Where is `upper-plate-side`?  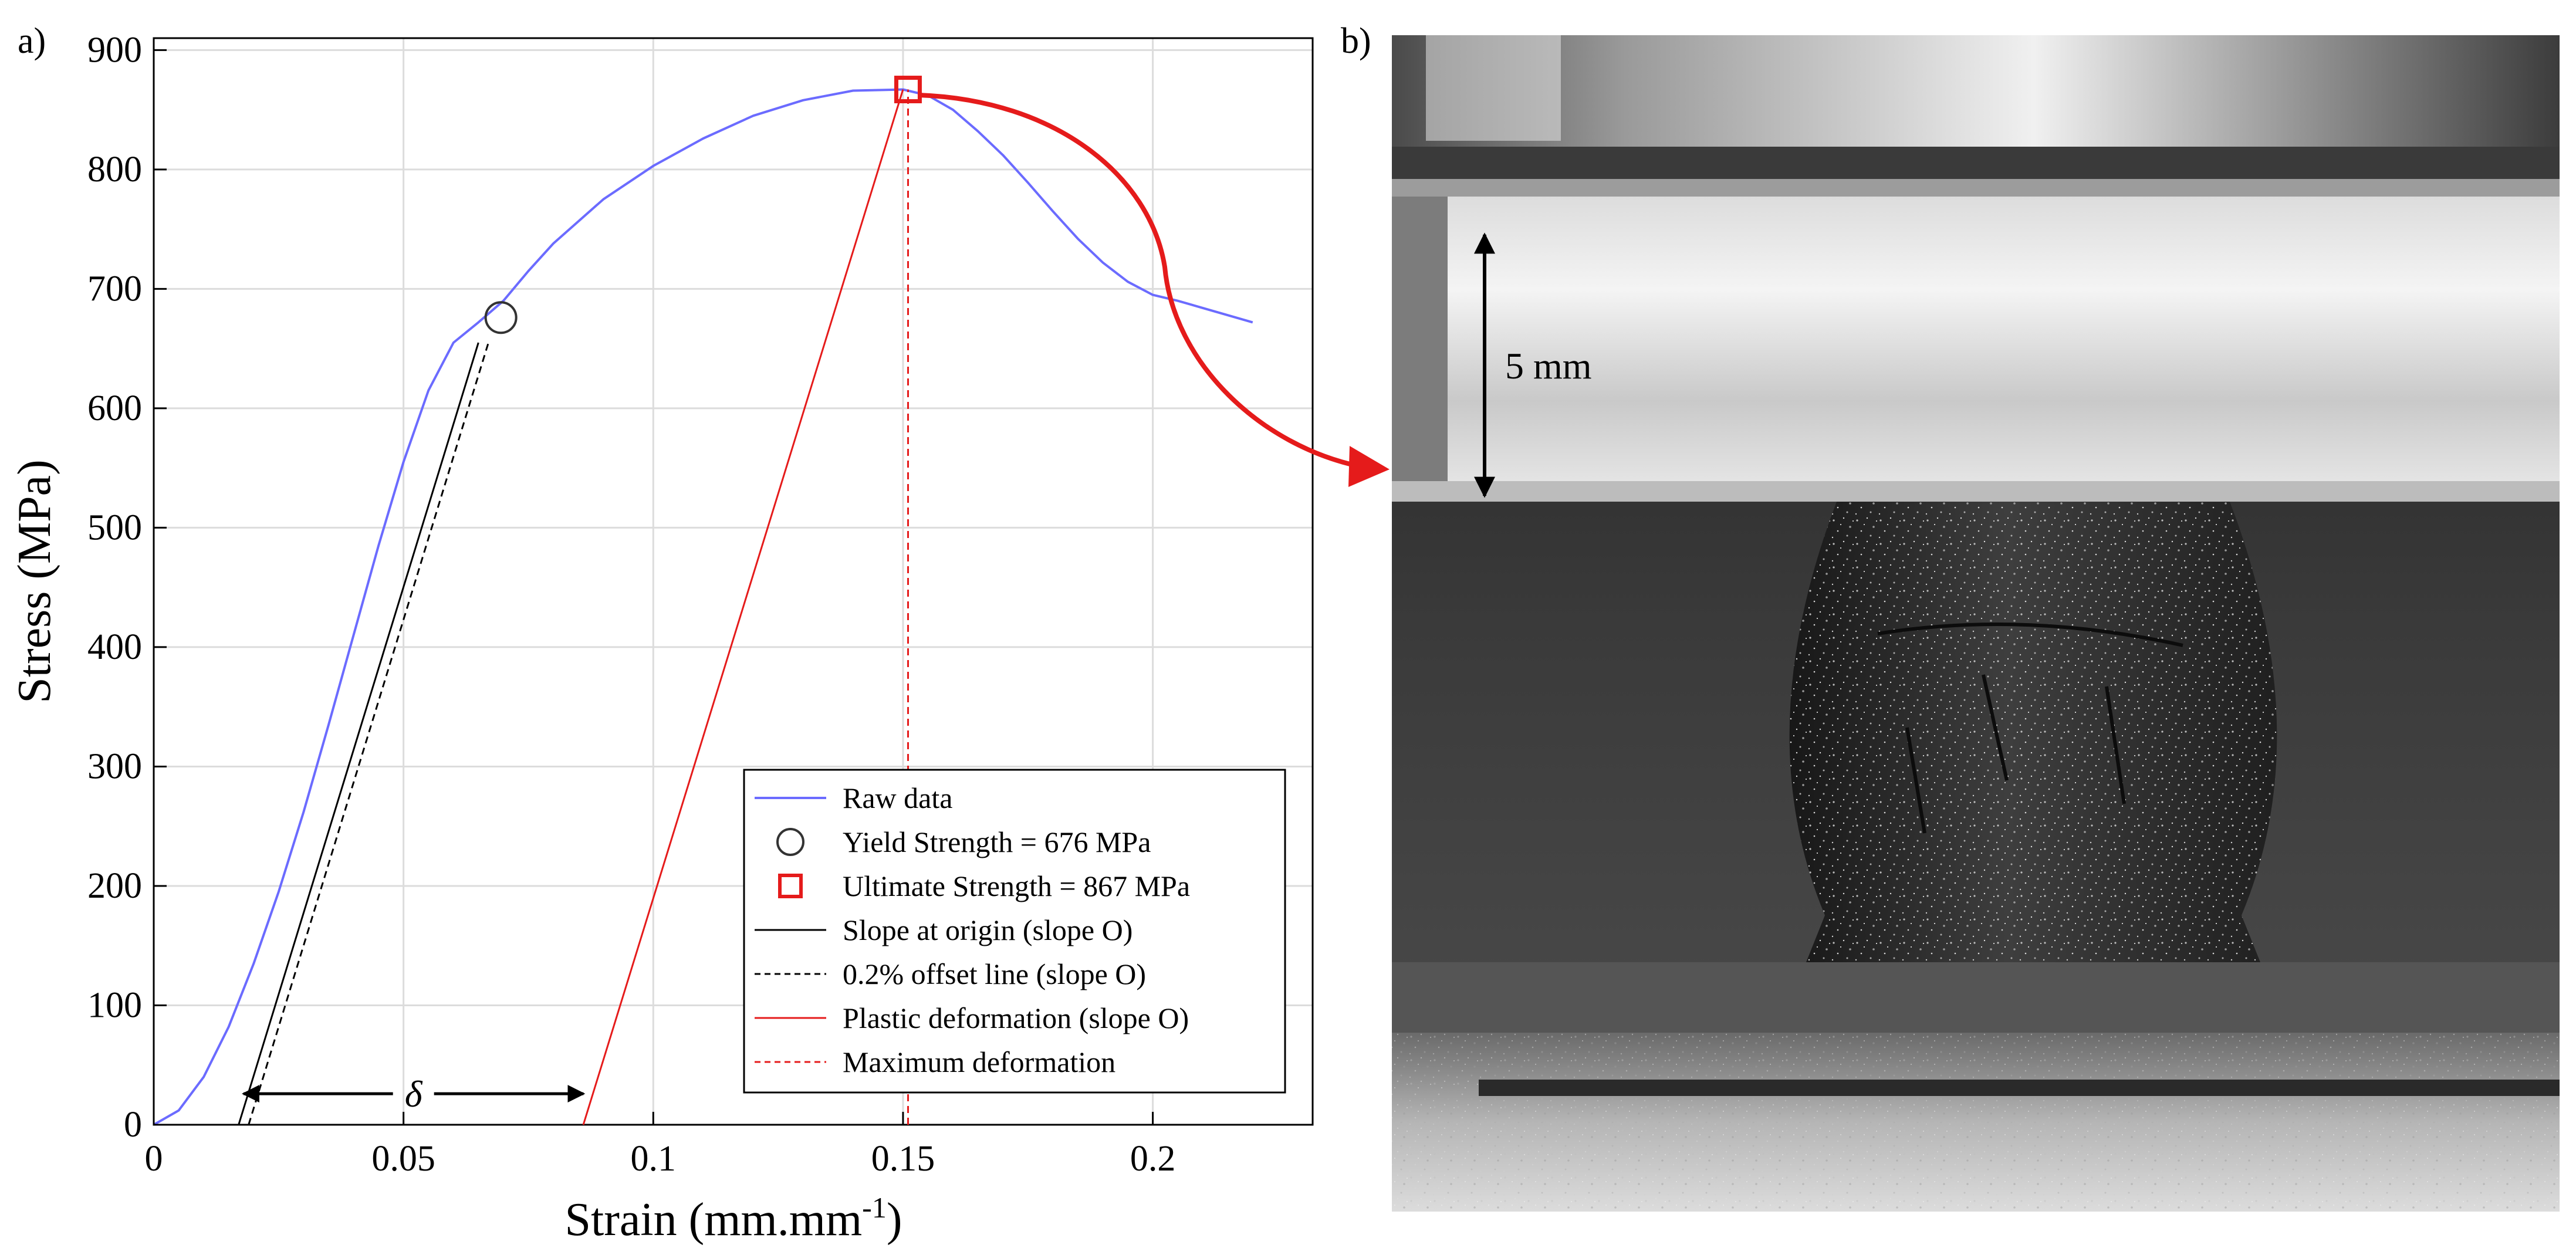
upper-plate-side is located at coordinates (1420, 337).